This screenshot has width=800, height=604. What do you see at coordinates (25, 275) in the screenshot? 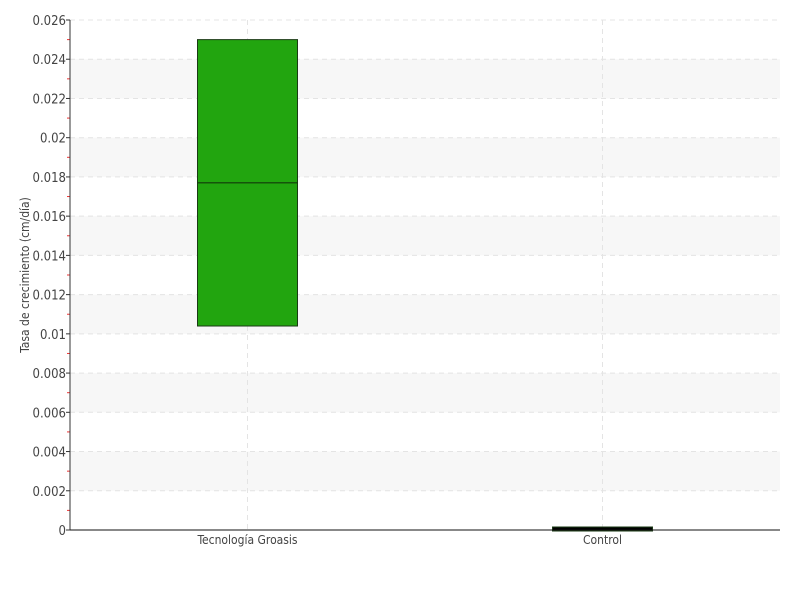
I see `y-axis-label: Tasa de crecimiento (cm/día)` at bounding box center [25, 275].